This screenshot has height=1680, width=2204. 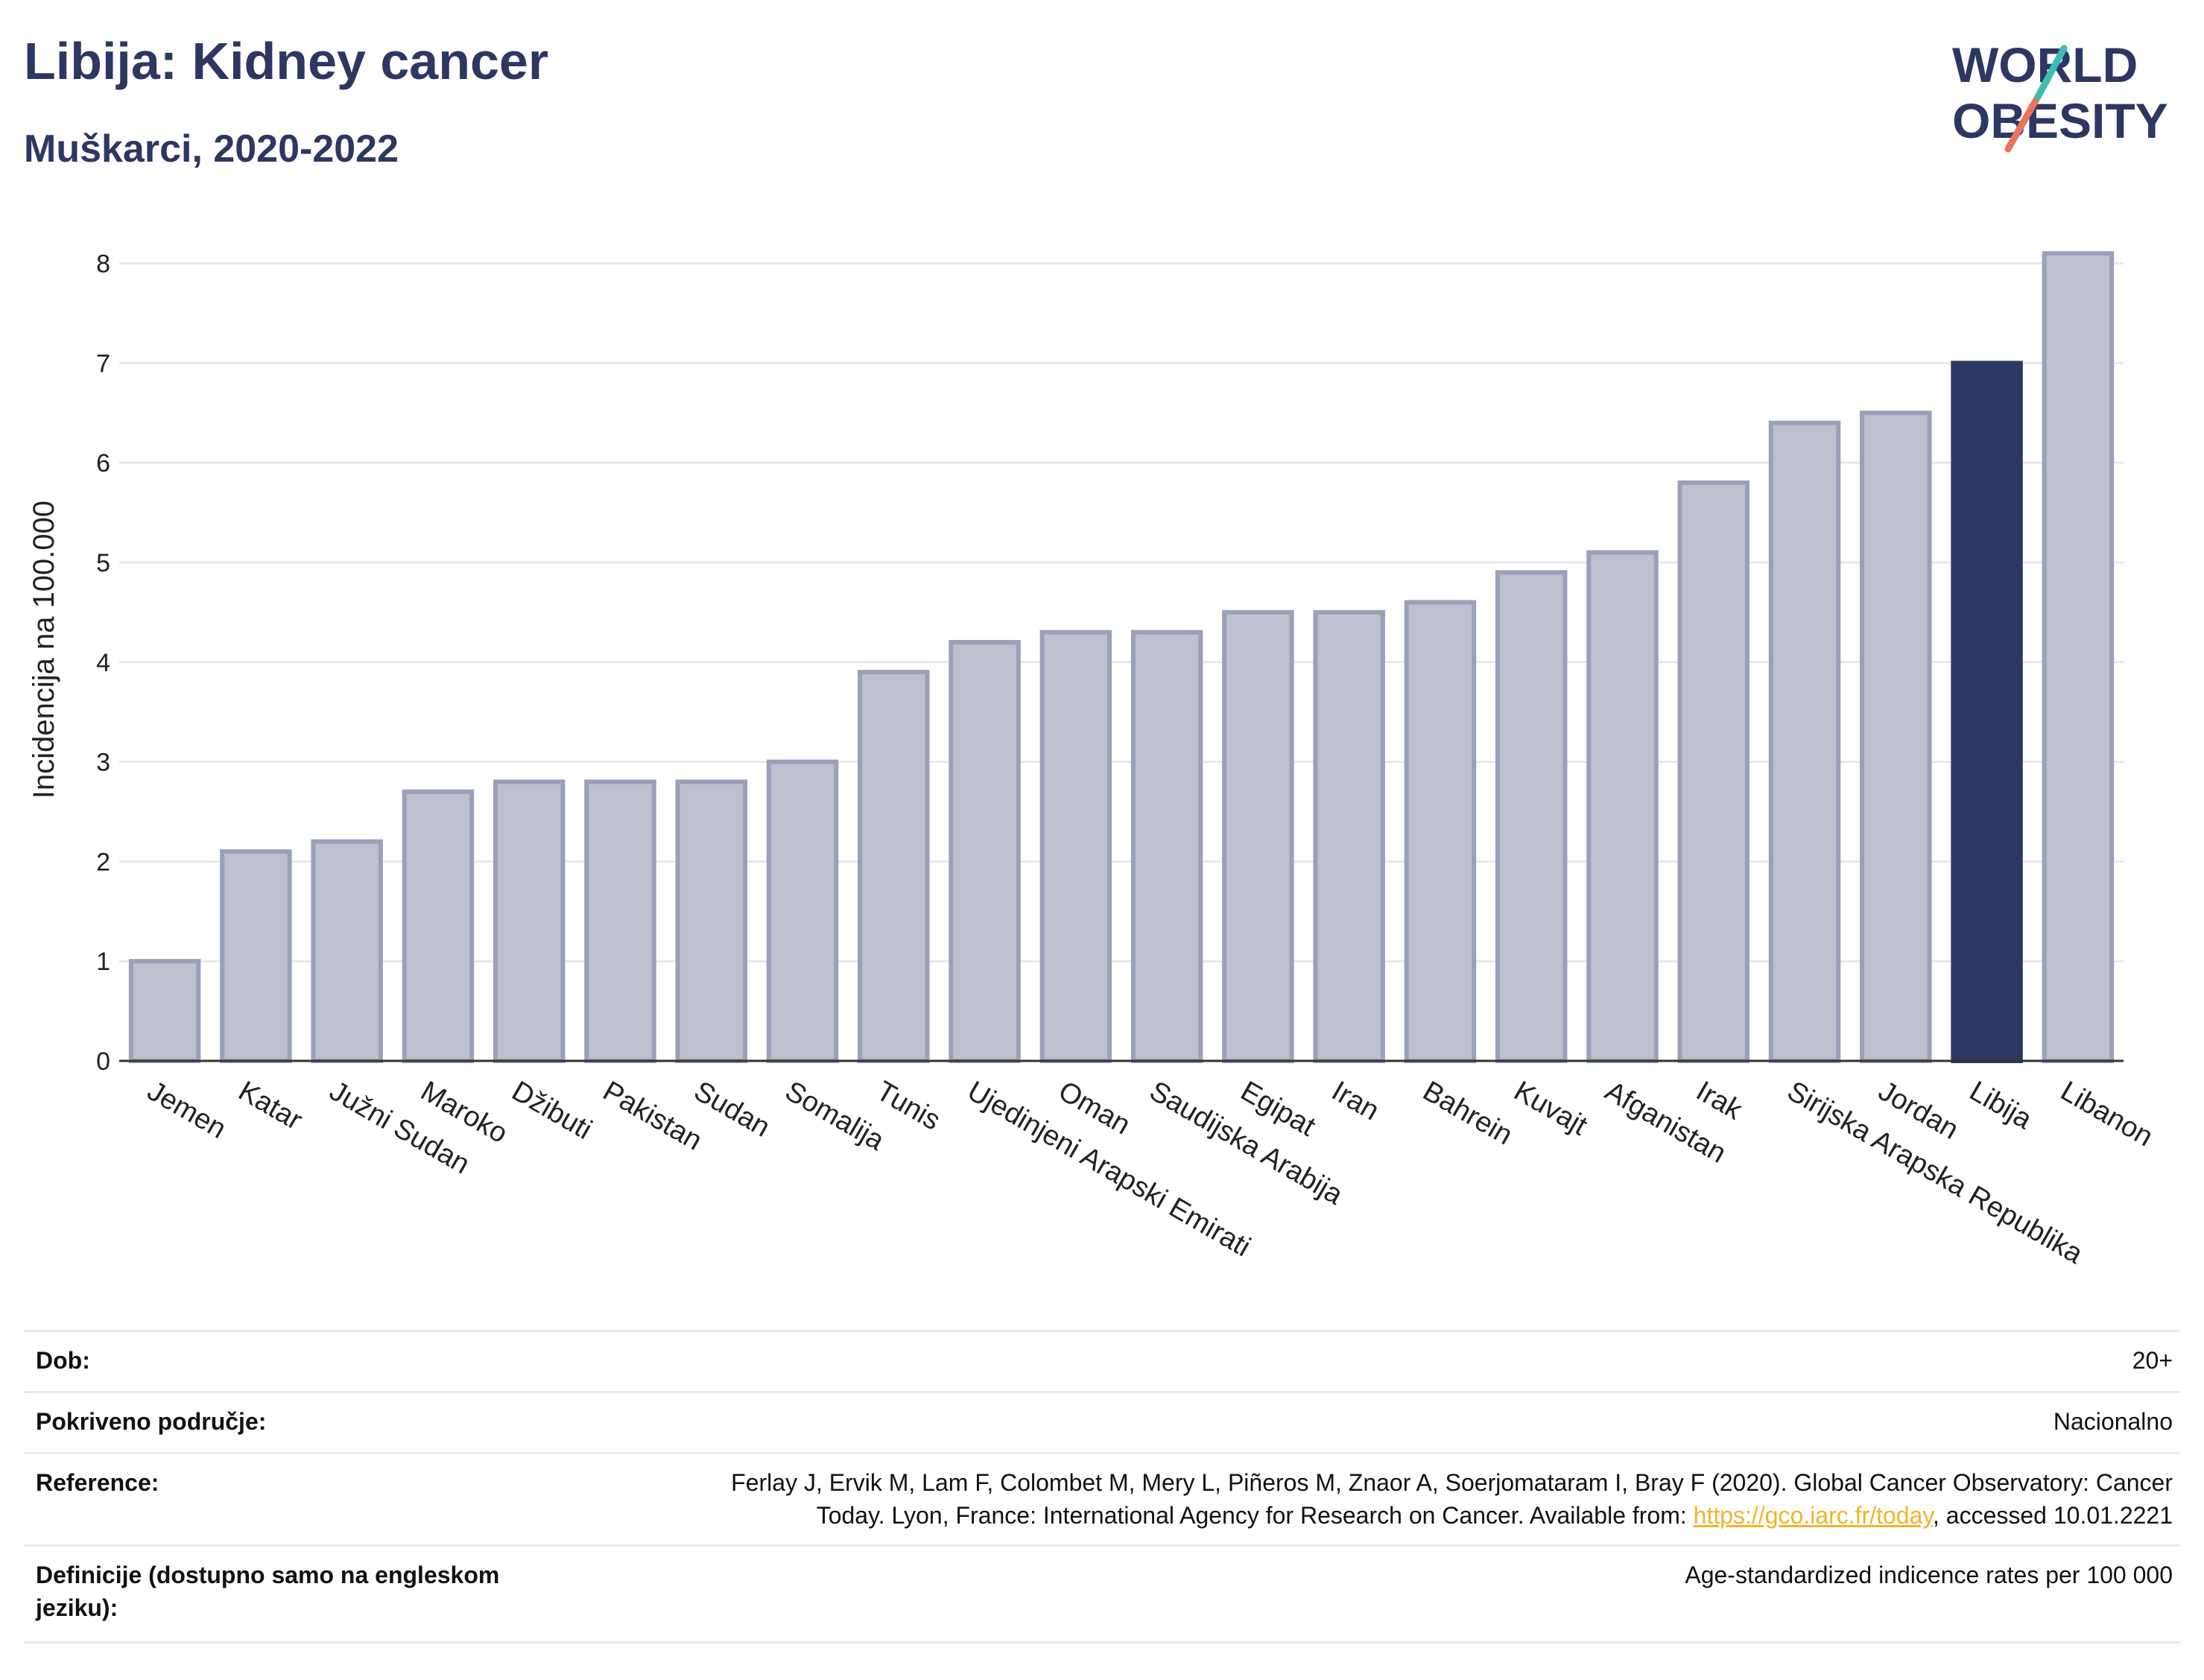 I want to click on bar-ju-ni-sudan, so click(x=347, y=951).